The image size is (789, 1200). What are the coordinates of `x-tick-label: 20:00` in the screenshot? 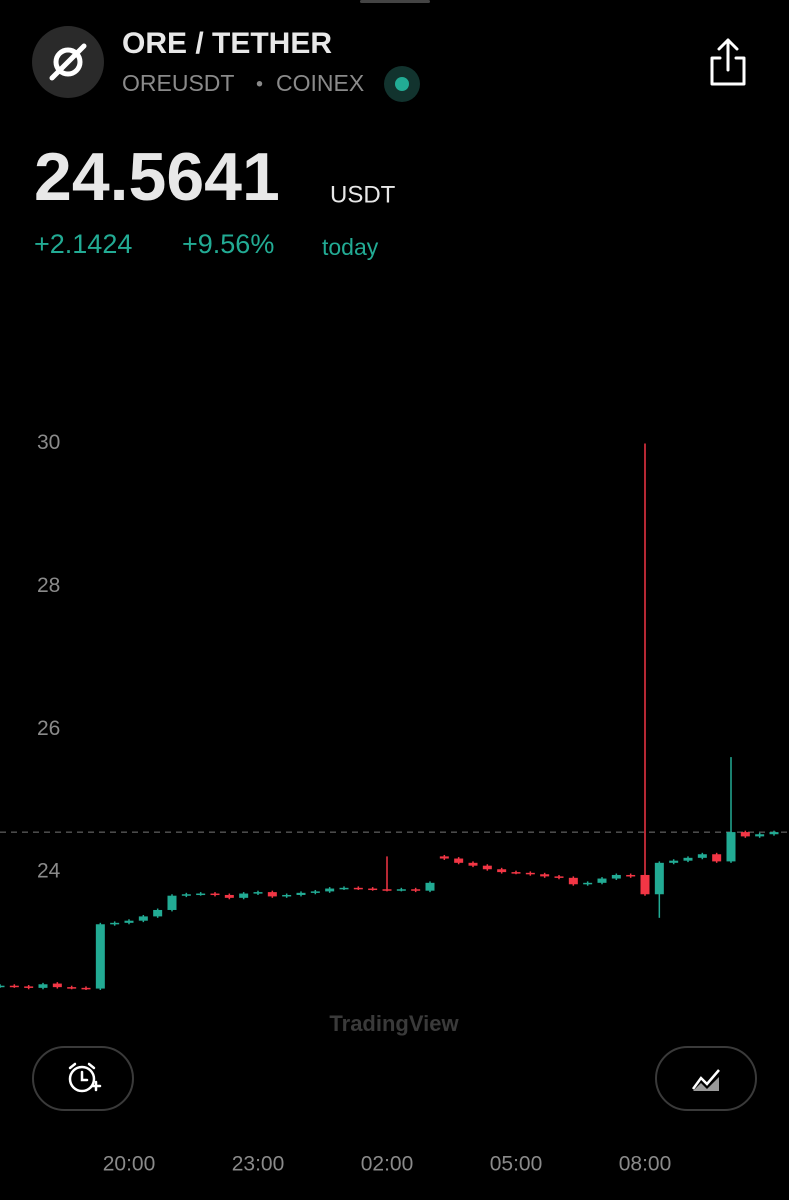 It's located at (129, 1164).